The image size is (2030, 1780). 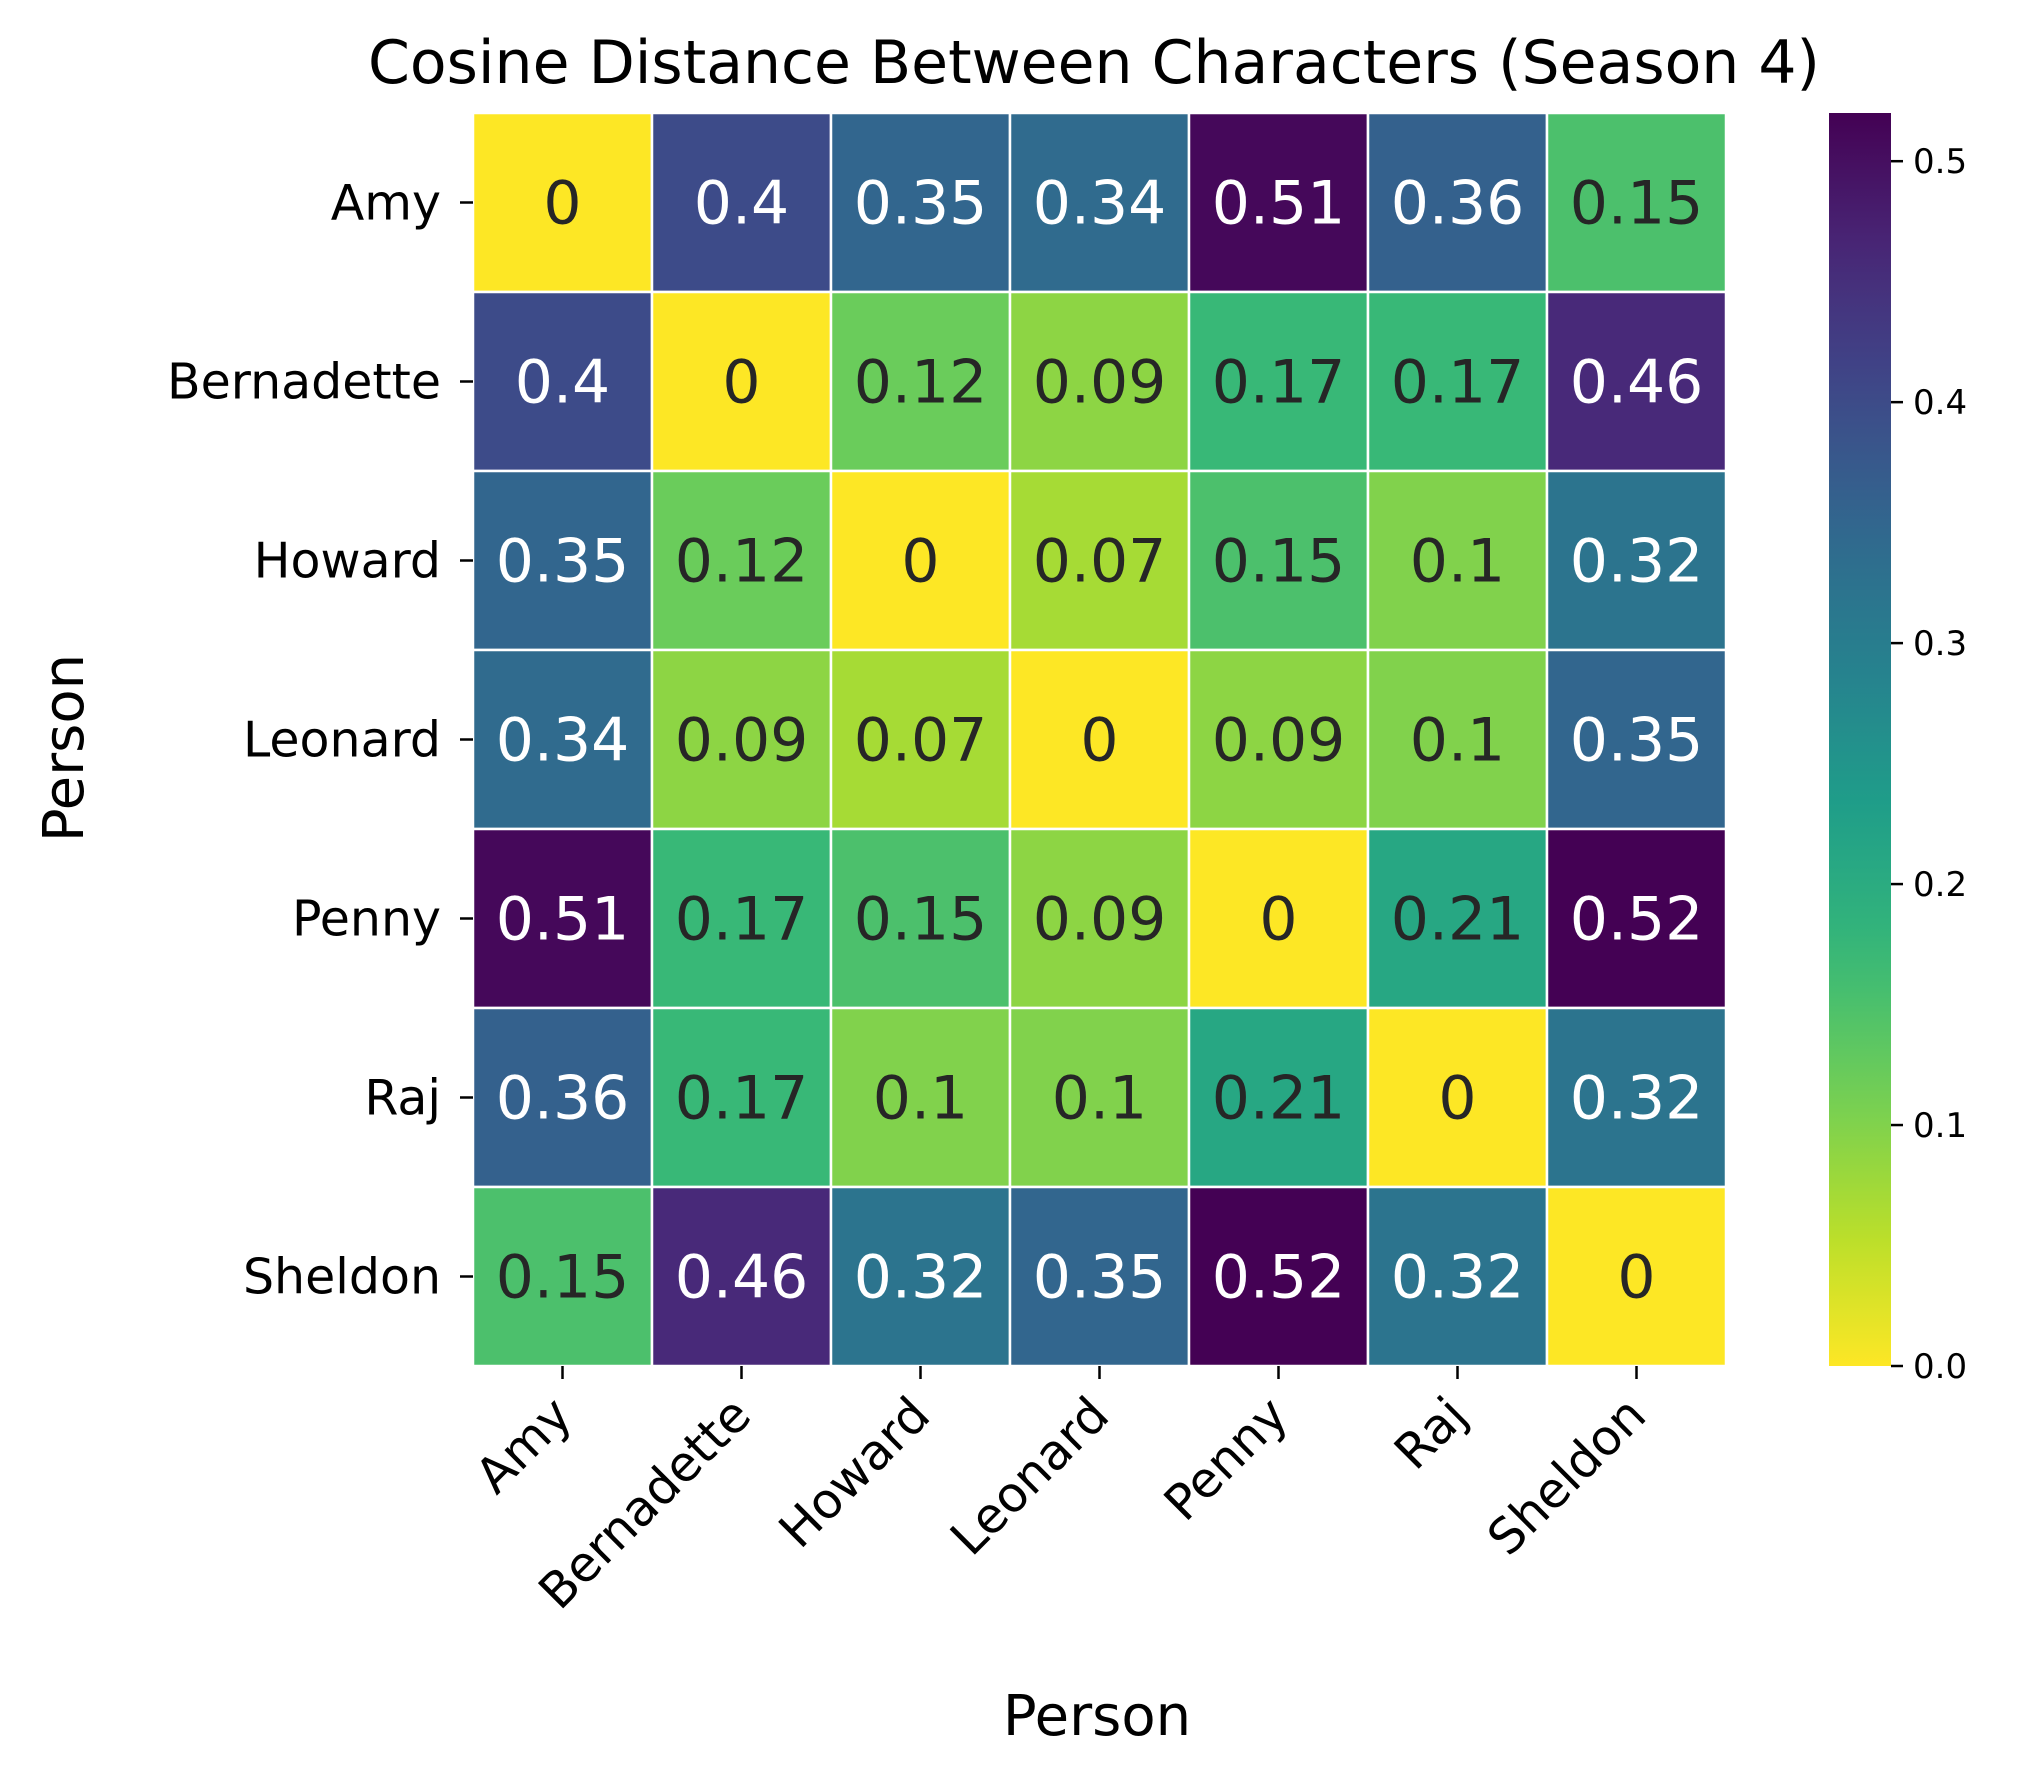 What do you see at coordinates (366, 919) in the screenshot?
I see `y-tick-label: Penny` at bounding box center [366, 919].